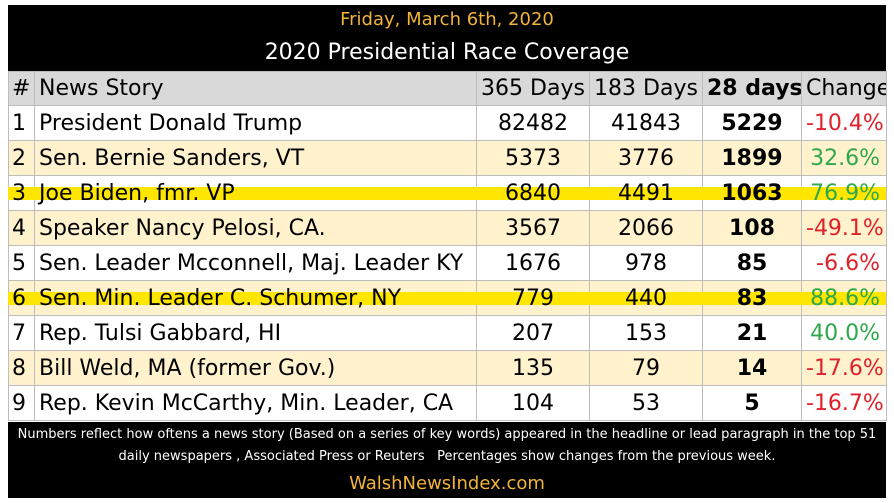 The image size is (894, 503). Describe the element at coordinates (255, 88) in the screenshot. I see `col-header-story: News Story` at that location.